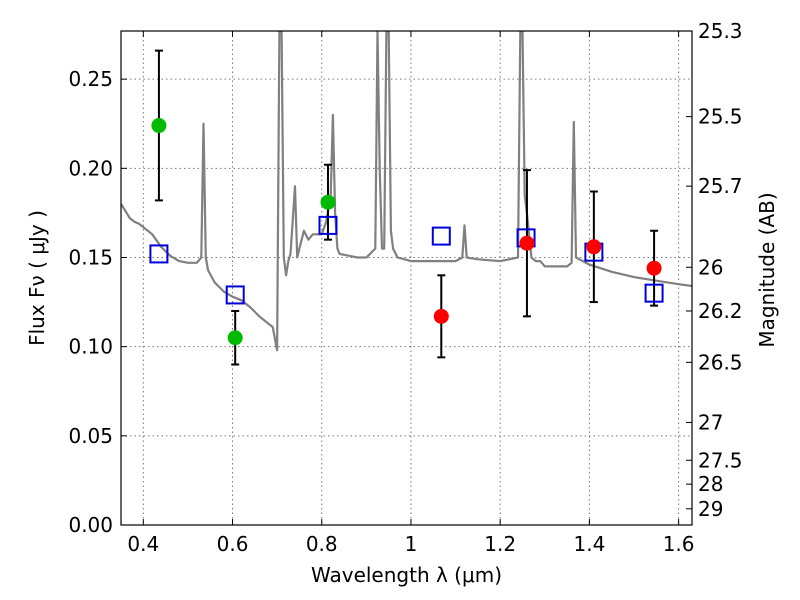  What do you see at coordinates (720, 31) in the screenshot?
I see `right-tick-label: 25.3` at bounding box center [720, 31].